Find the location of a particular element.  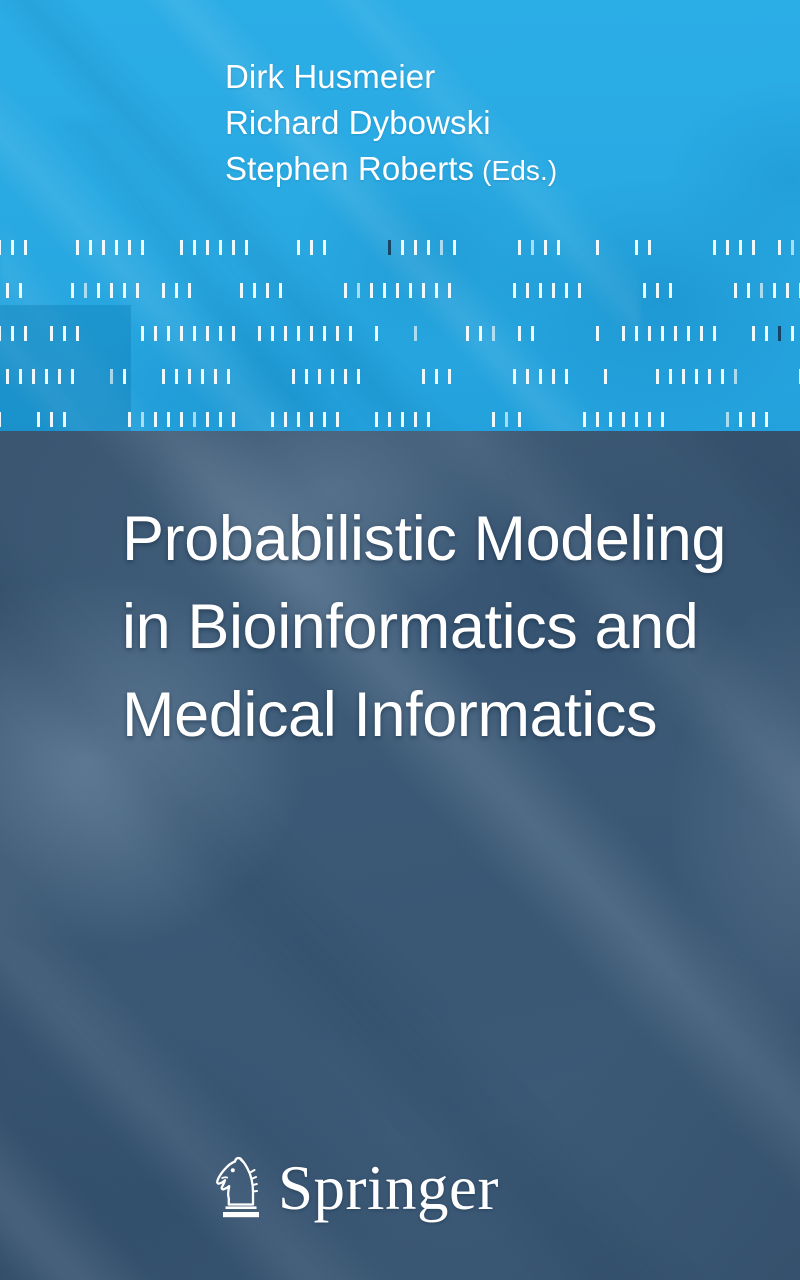

author-line-2: Richard Dybowski is located at coordinates (391, 123).